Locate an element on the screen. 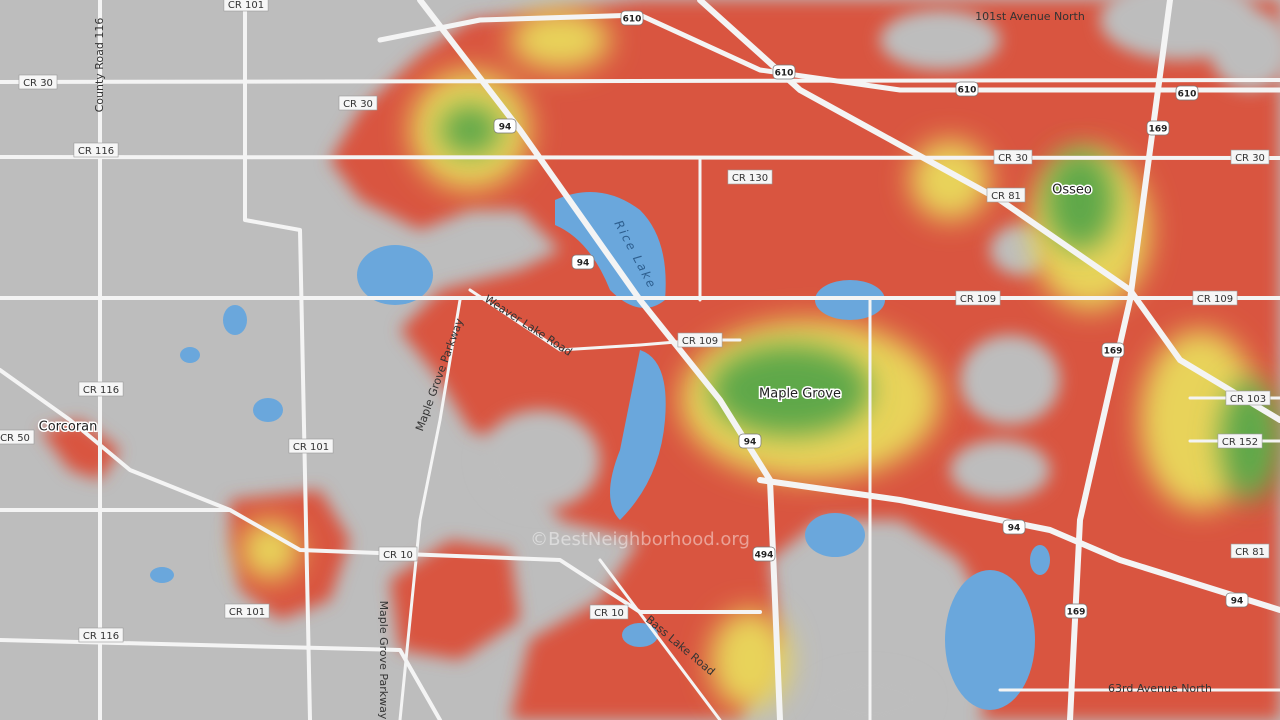 Image resolution: width=1280 pixels, height=720 pixels. shield-label: 494 is located at coordinates (764, 556).